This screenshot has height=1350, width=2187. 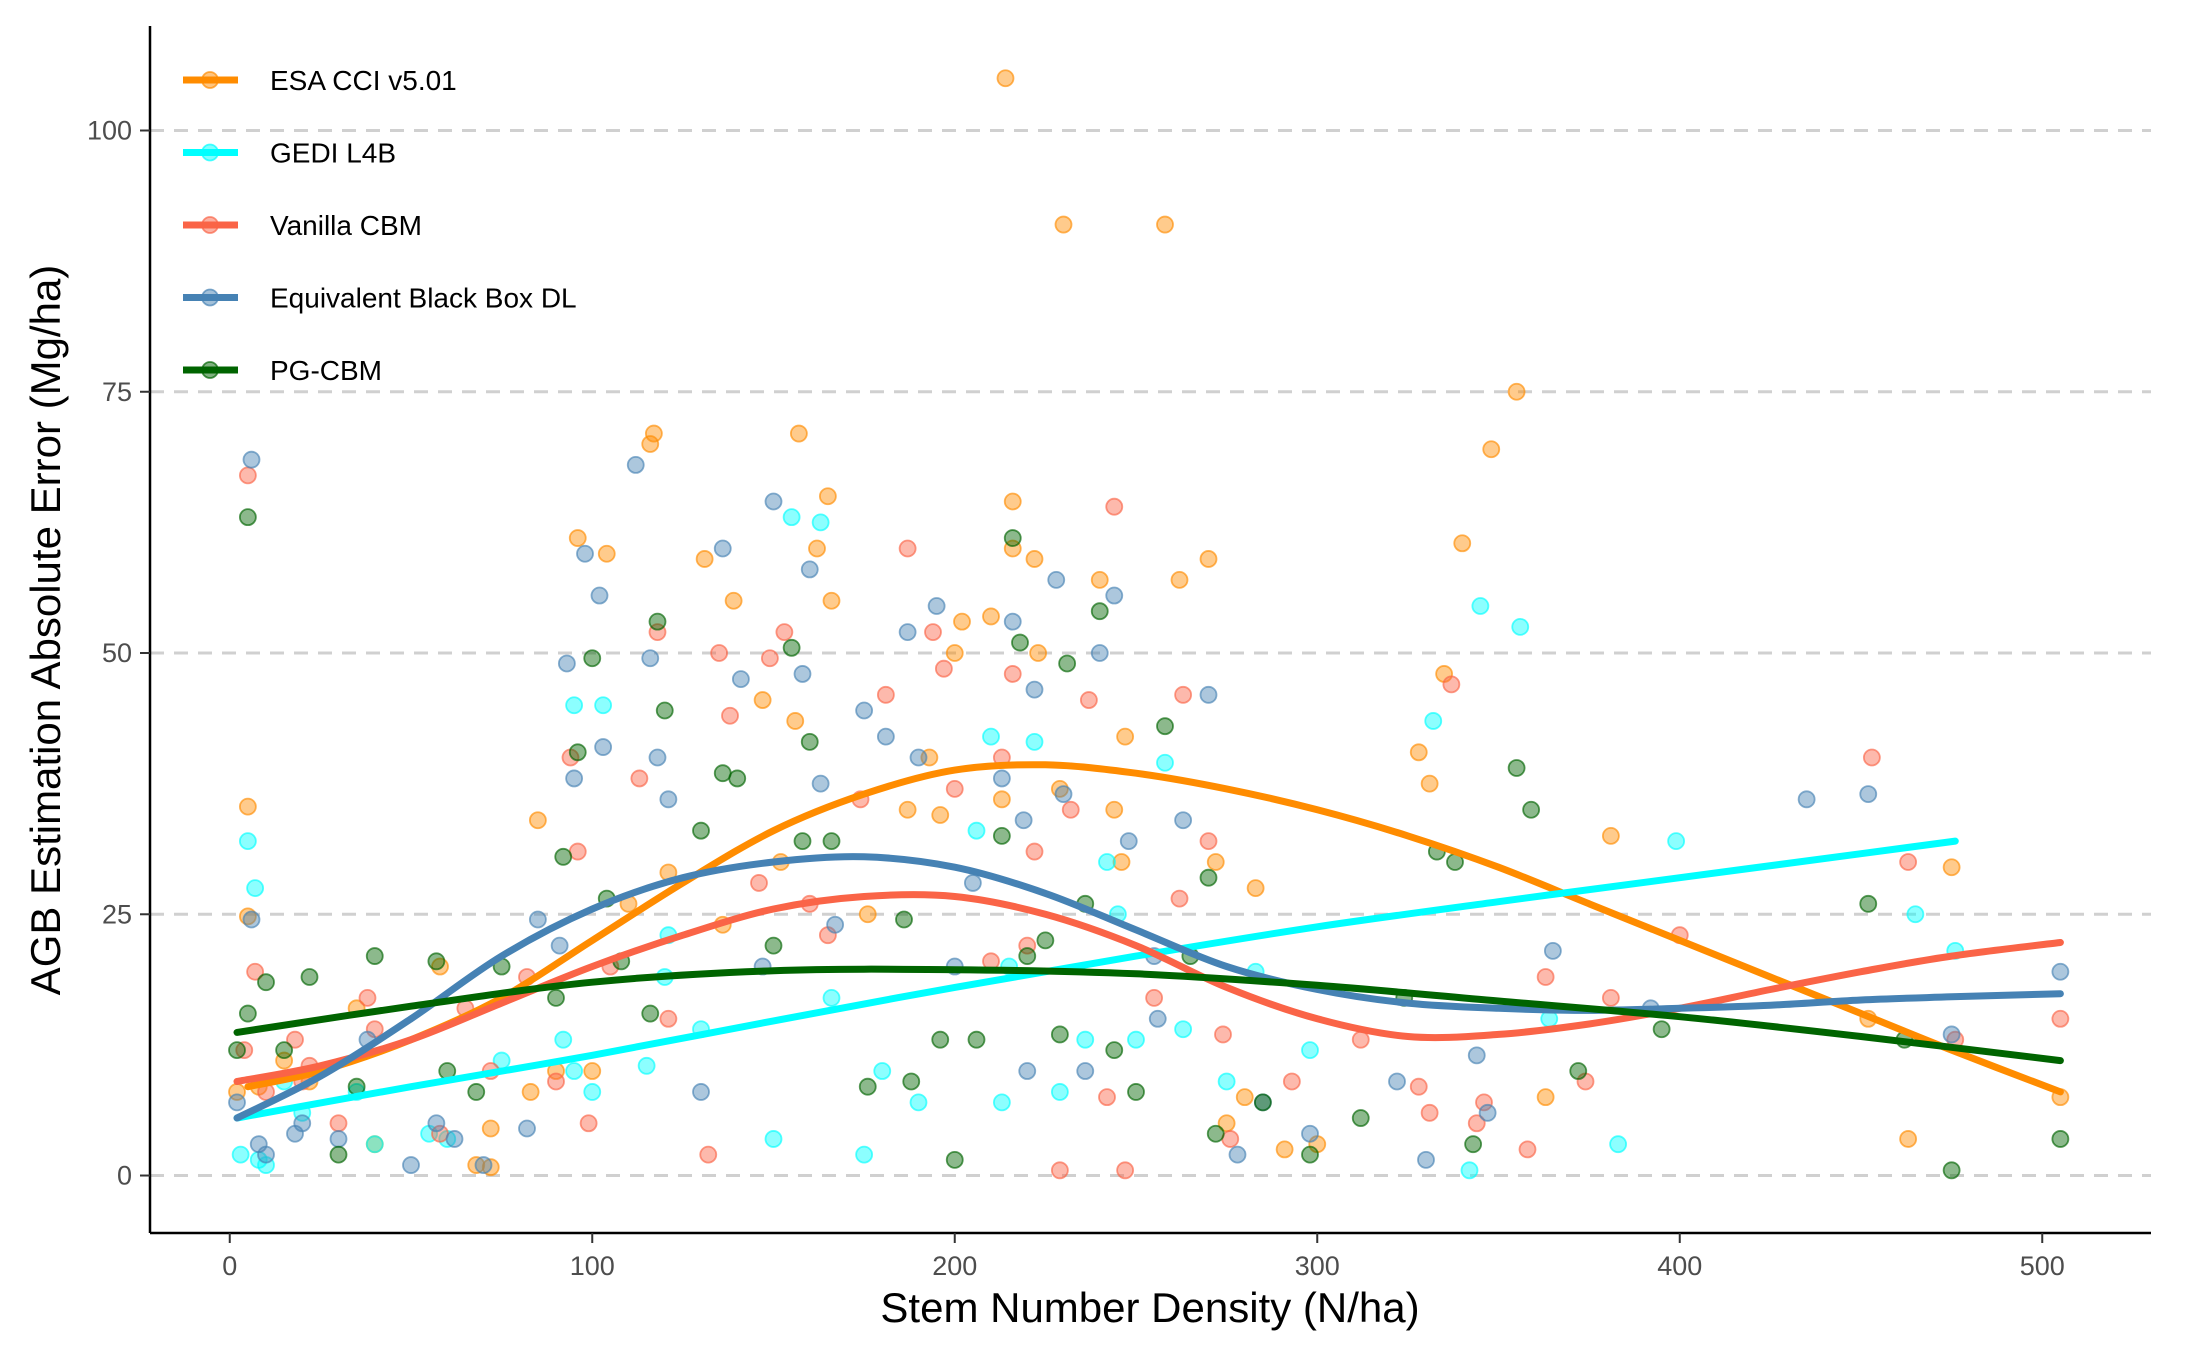 I want to click on x-tick-label: 300, so click(x=1317, y=1266).